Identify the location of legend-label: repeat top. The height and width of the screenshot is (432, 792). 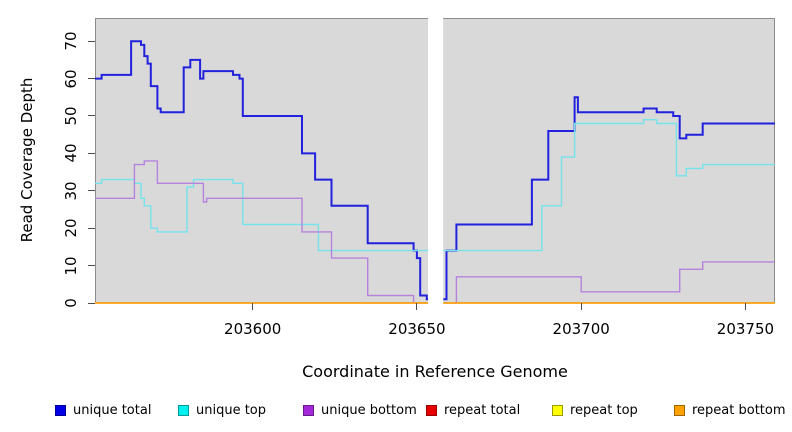
(604, 410).